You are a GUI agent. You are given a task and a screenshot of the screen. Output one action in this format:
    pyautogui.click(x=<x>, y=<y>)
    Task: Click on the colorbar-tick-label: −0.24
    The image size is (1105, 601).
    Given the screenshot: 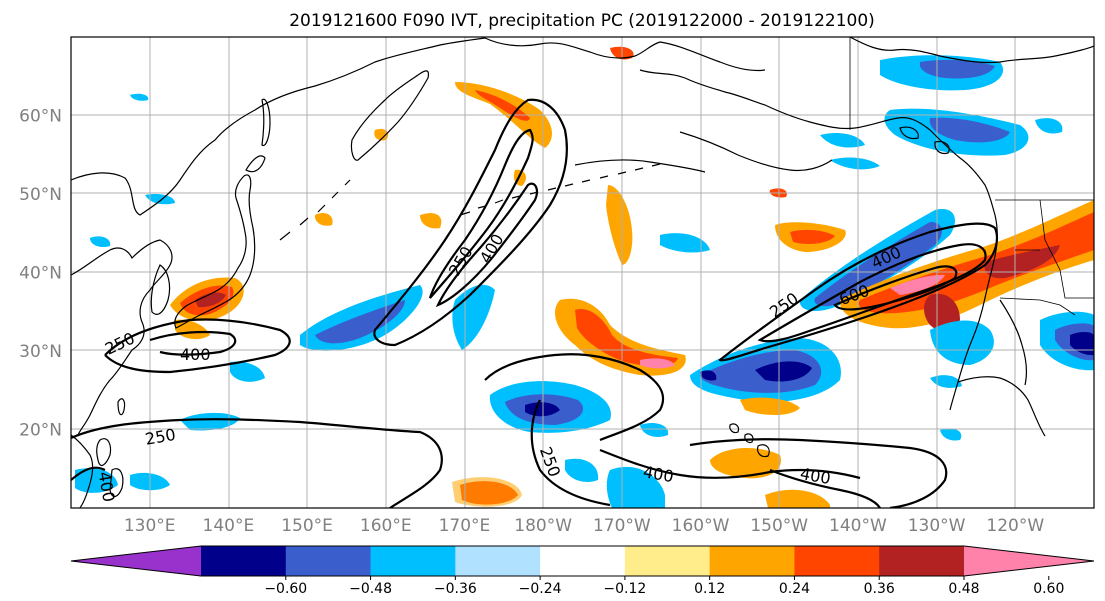 What is the action you would take?
    pyautogui.click(x=540, y=589)
    